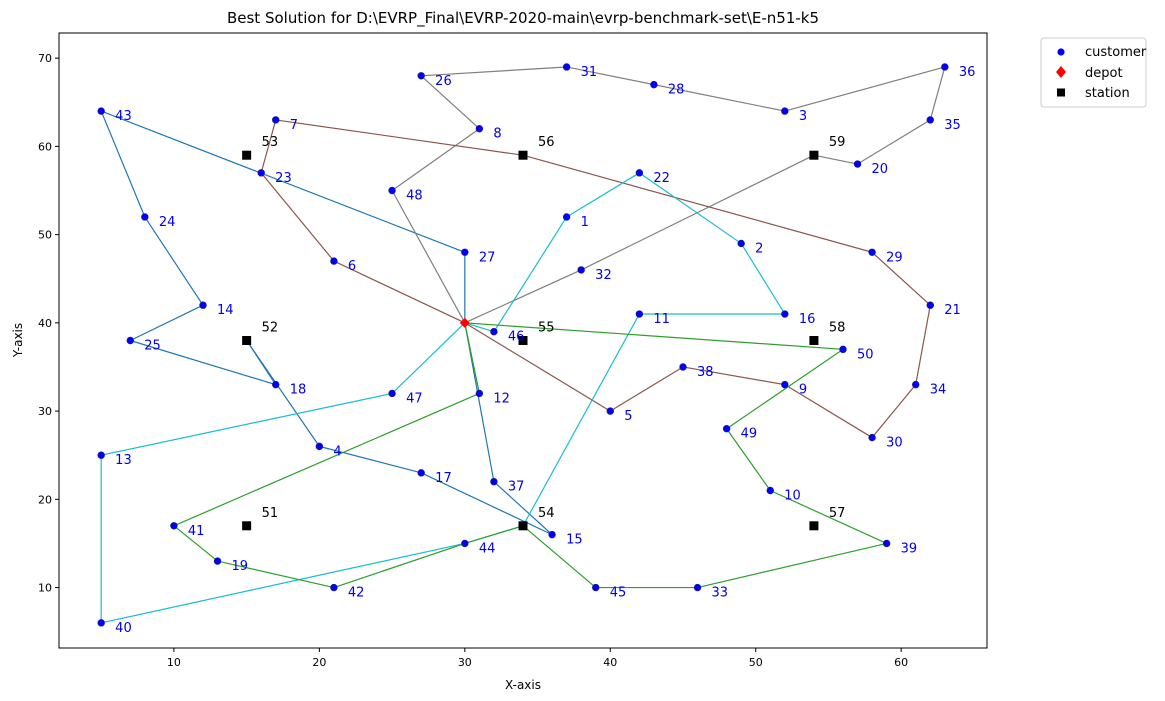 This screenshot has width=1165, height=701. I want to click on customer-label-33: 33, so click(720, 593).